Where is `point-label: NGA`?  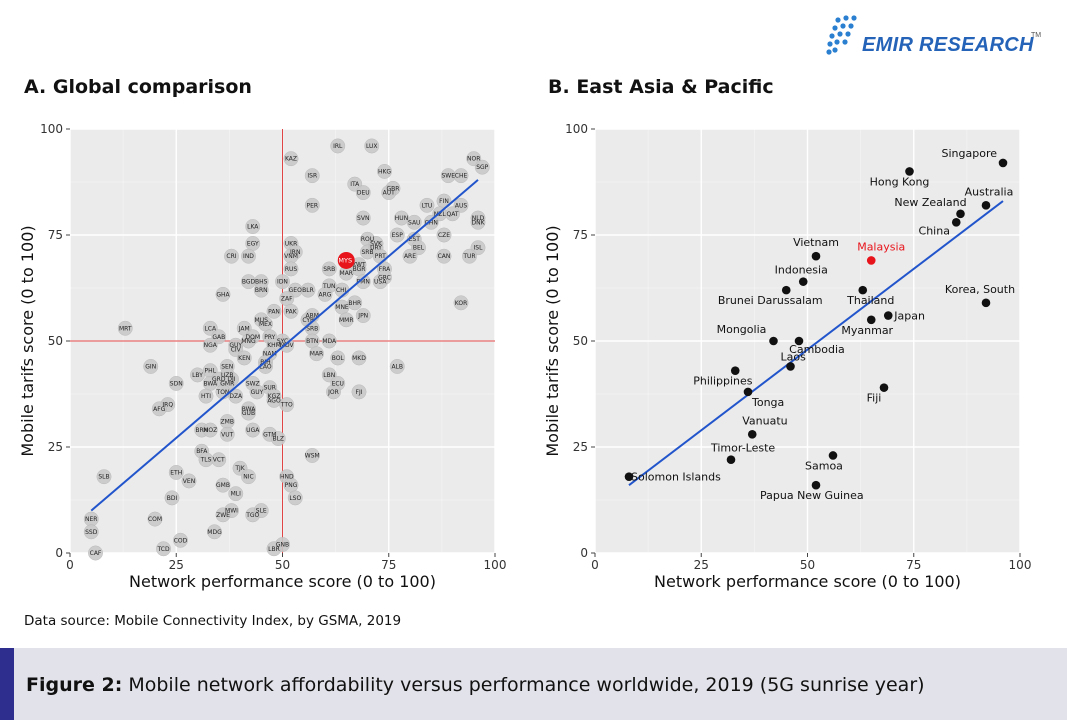
point-label: NGA is located at coordinates (211, 345).